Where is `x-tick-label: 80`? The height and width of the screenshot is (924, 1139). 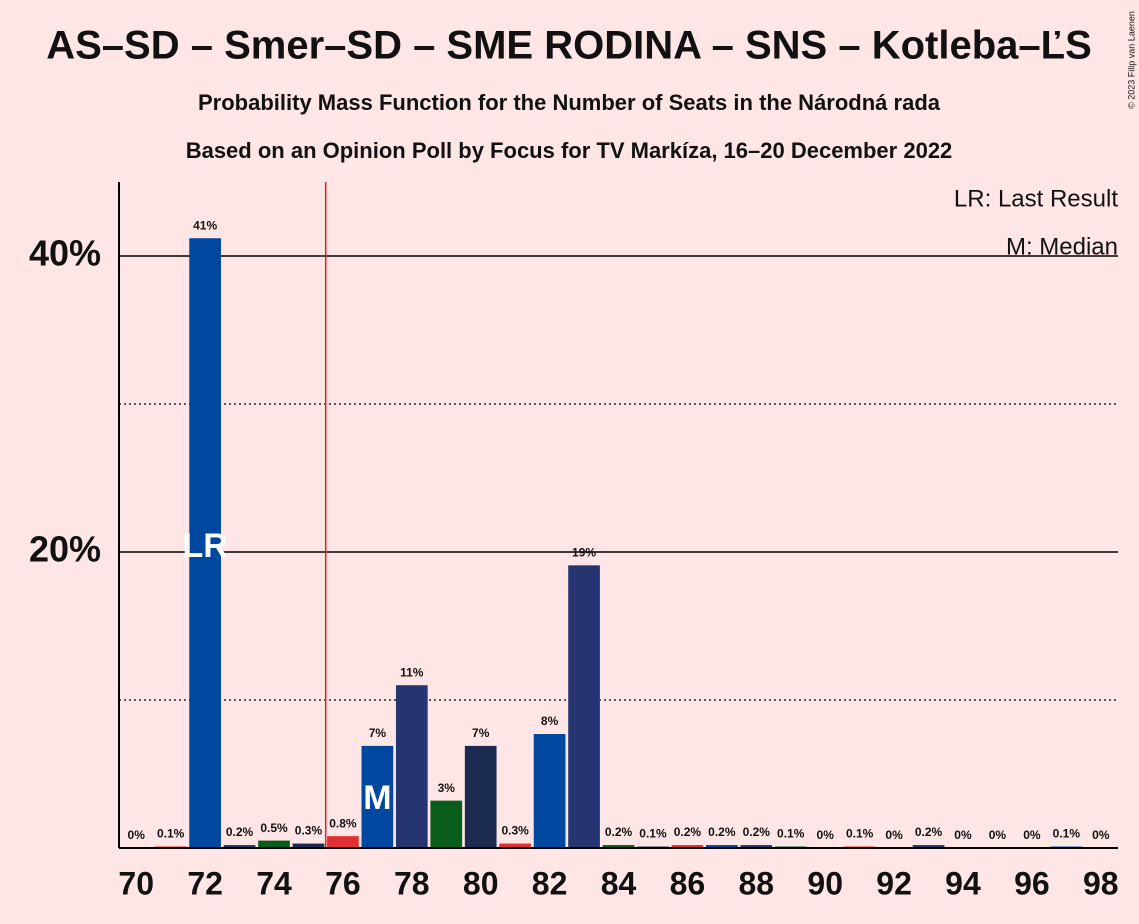
x-tick-label: 80 is located at coordinates (481, 883).